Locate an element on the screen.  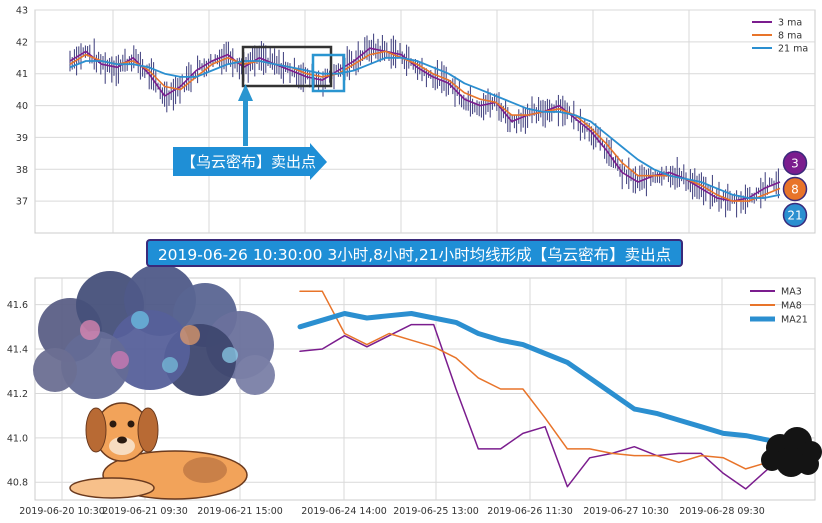
callout-arrow-label: 【乌云密布】卖出点 is located at coordinates (248, 162).